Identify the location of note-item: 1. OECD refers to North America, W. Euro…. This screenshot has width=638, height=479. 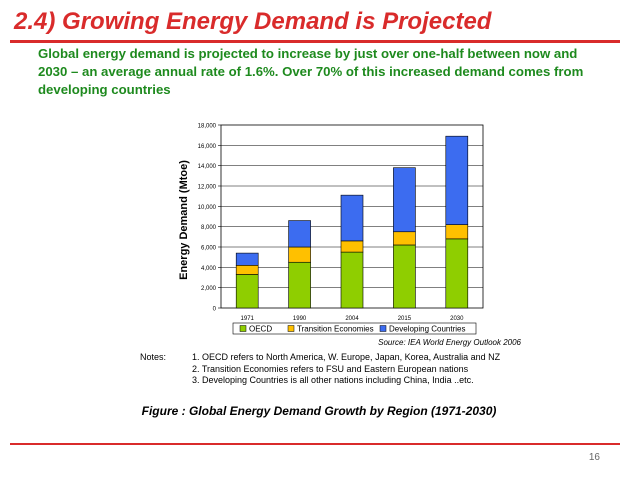
(346, 357).